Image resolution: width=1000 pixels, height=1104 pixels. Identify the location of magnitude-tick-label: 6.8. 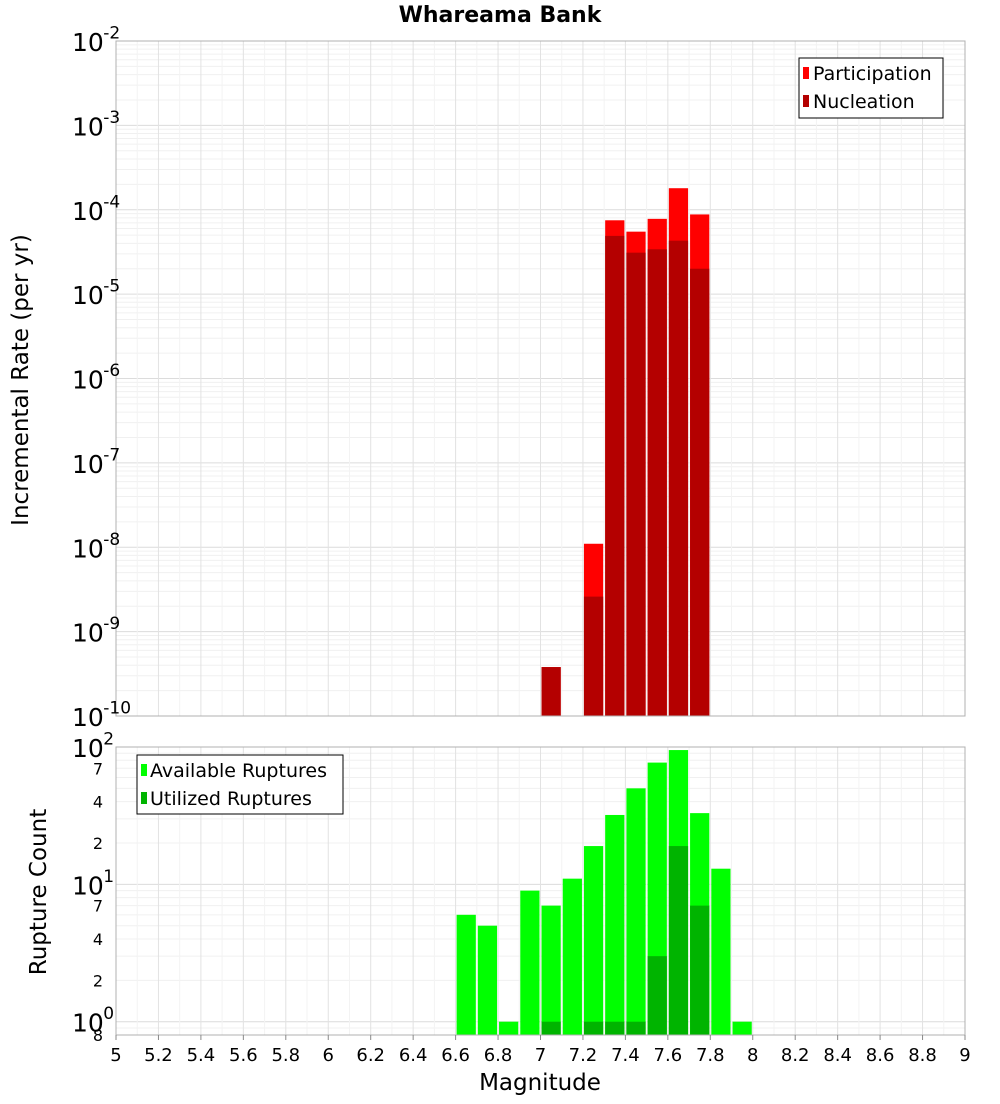
(498, 1055).